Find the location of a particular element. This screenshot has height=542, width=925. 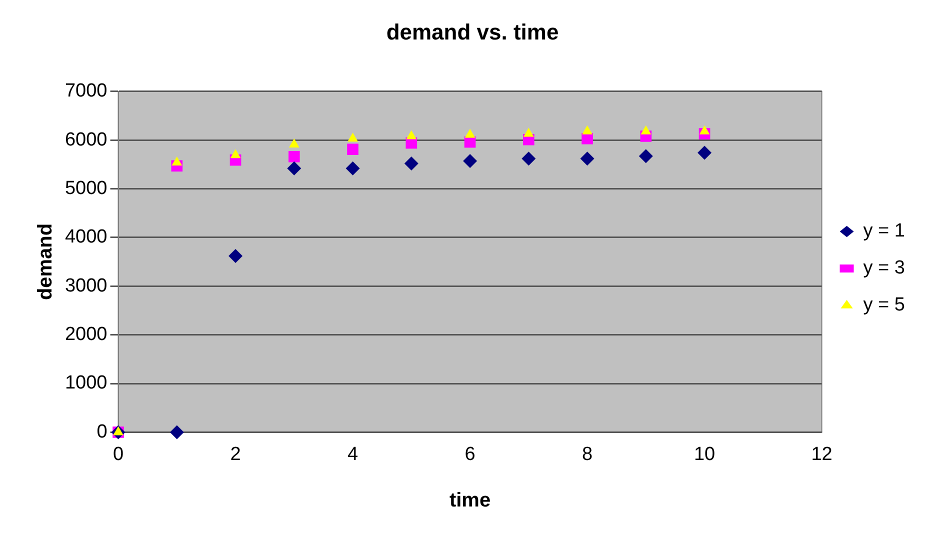

x-tick-label: 6 is located at coordinates (470, 454).